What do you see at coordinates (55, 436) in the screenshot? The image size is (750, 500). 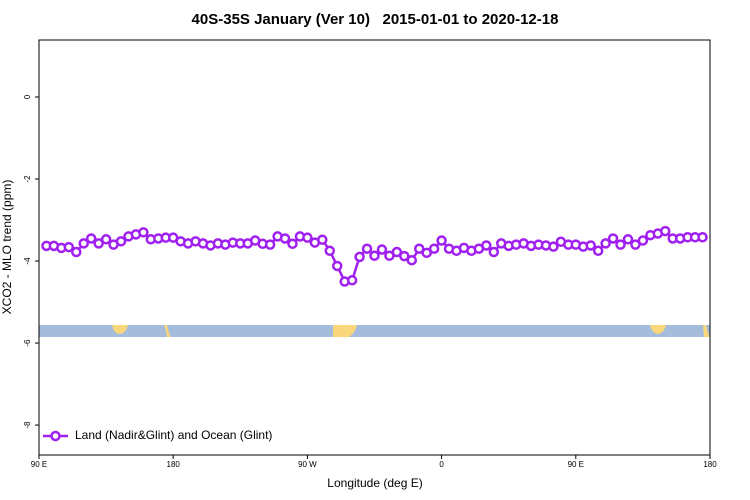 I see `legend-marker` at bounding box center [55, 436].